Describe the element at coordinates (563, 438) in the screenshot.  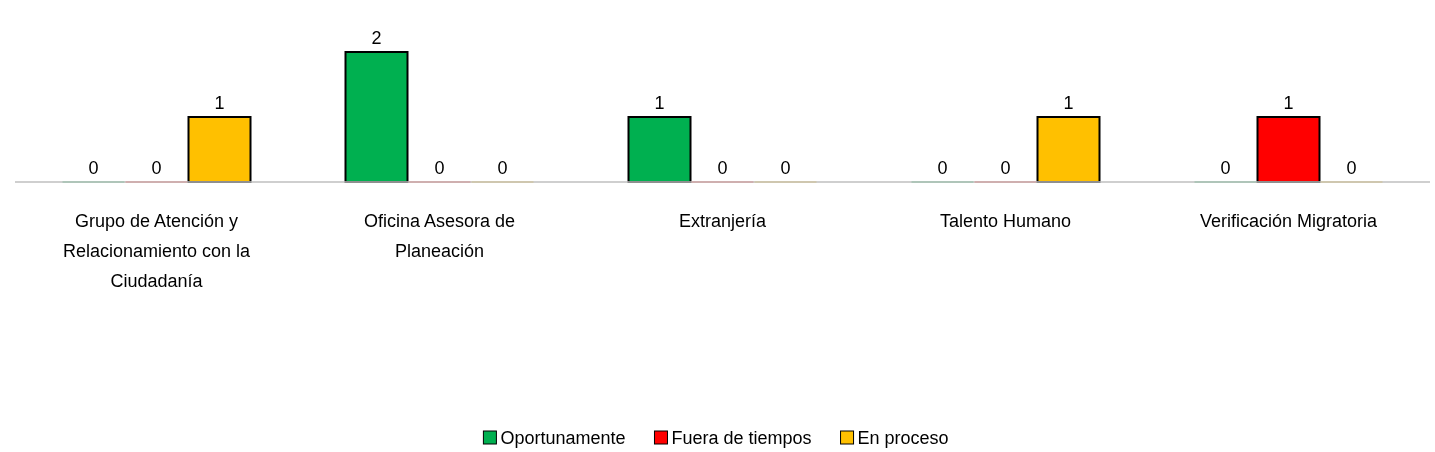
I see `legend-label: Oportunamente` at that location.